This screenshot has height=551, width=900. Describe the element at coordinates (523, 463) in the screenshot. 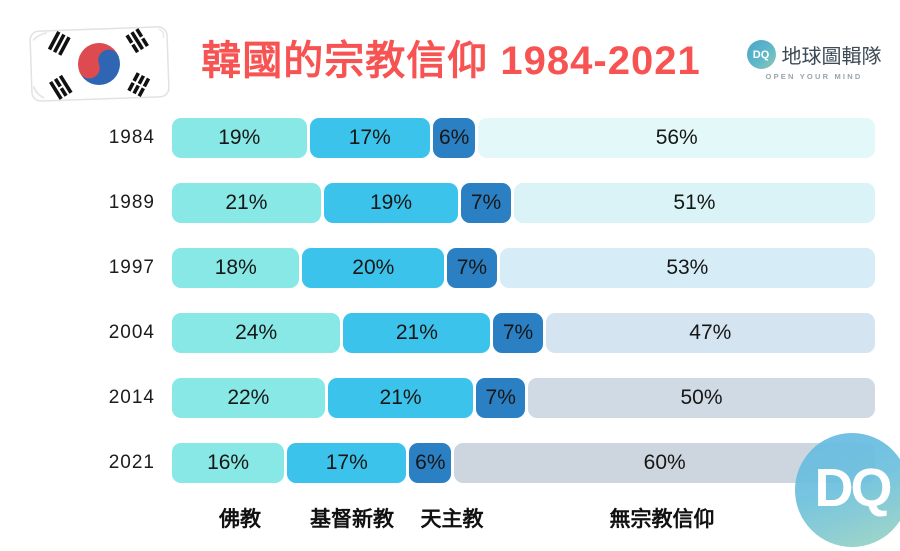

I see `stacked-bar: 16% 17% 6% 60%` at that location.